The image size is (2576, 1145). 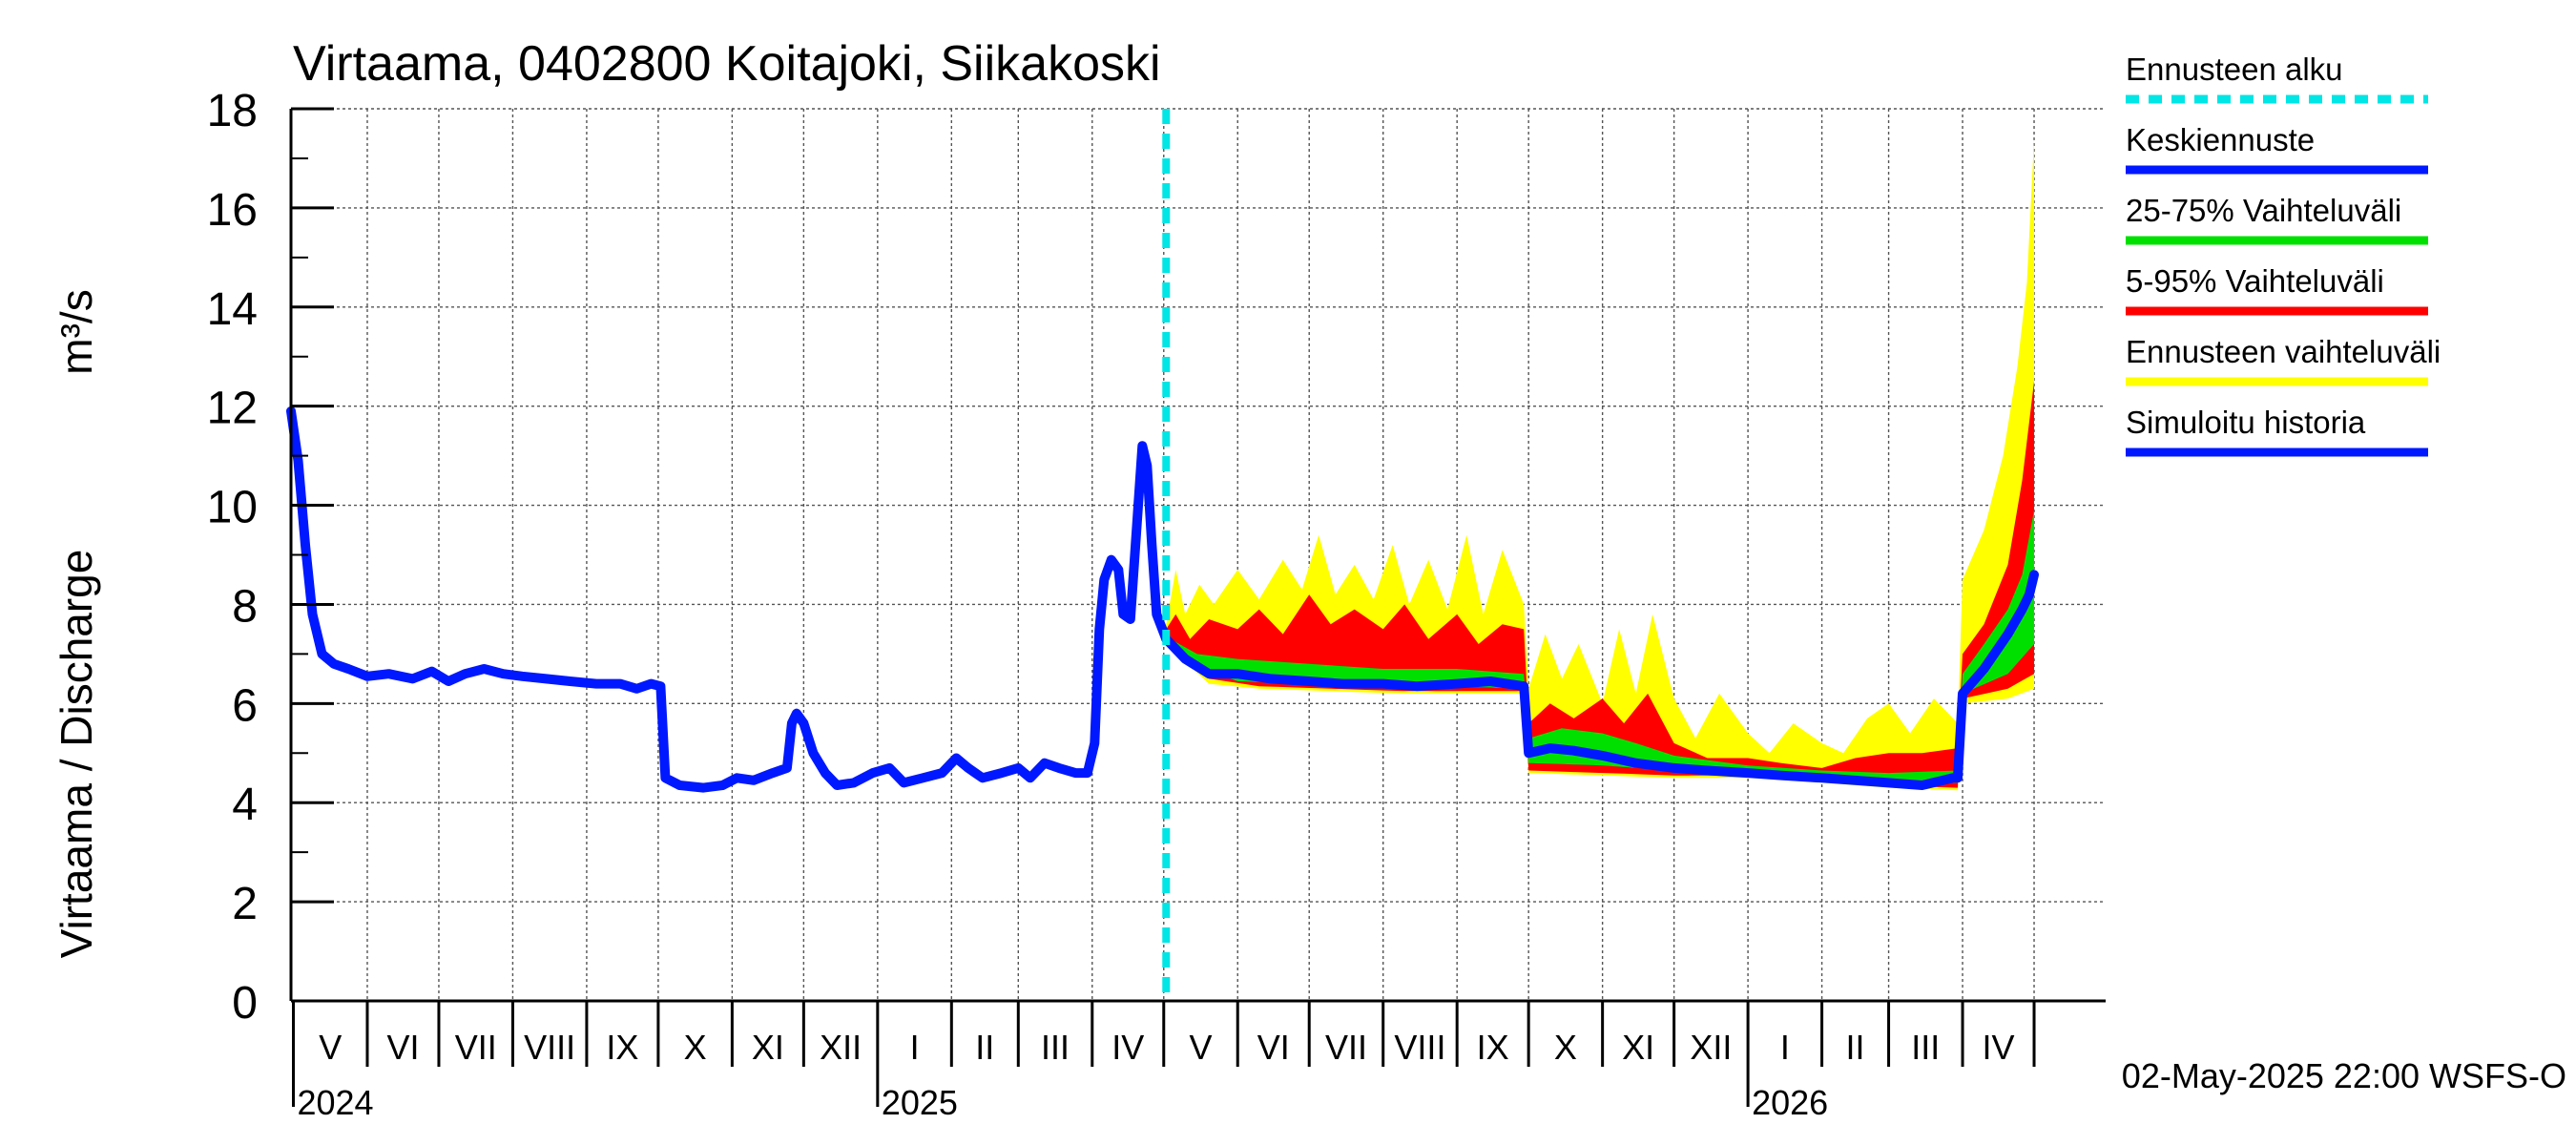 What do you see at coordinates (1600, 680) in the screenshot?
I see `series-keskiennuste` at bounding box center [1600, 680].